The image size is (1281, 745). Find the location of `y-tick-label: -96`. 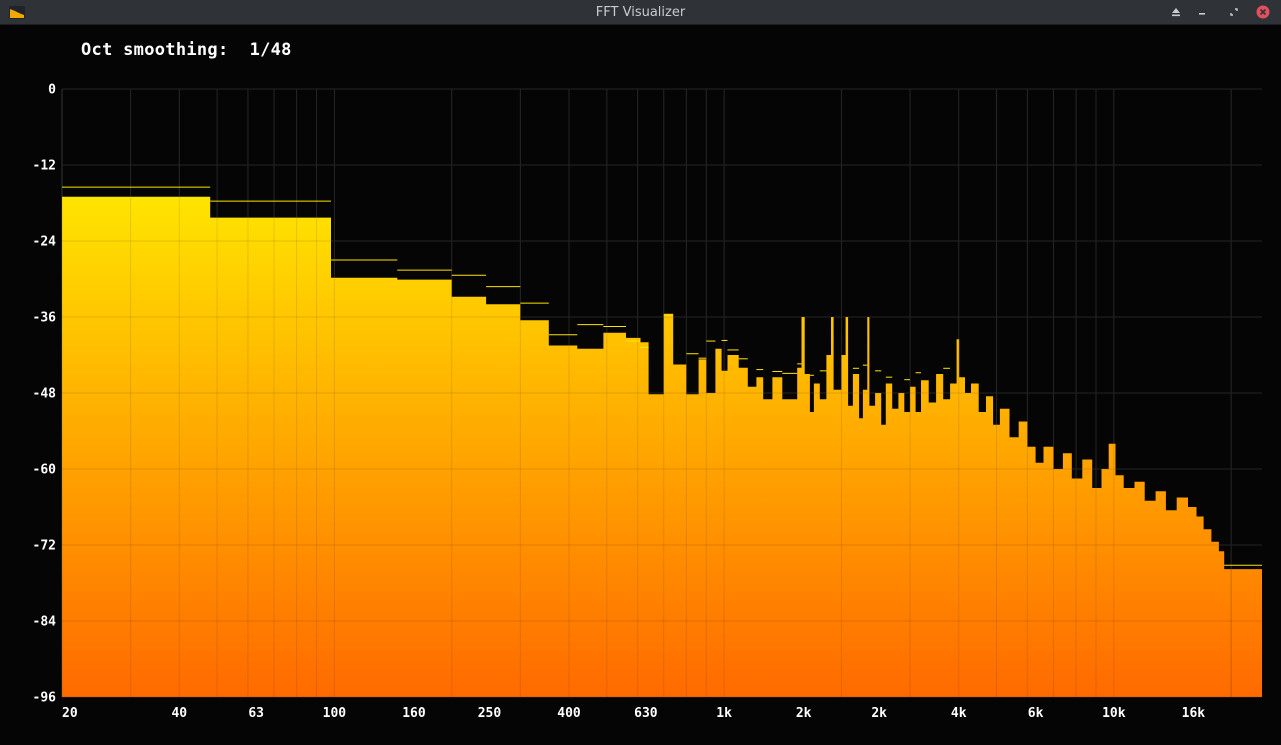

y-tick-label: -96 is located at coordinates (45, 698).